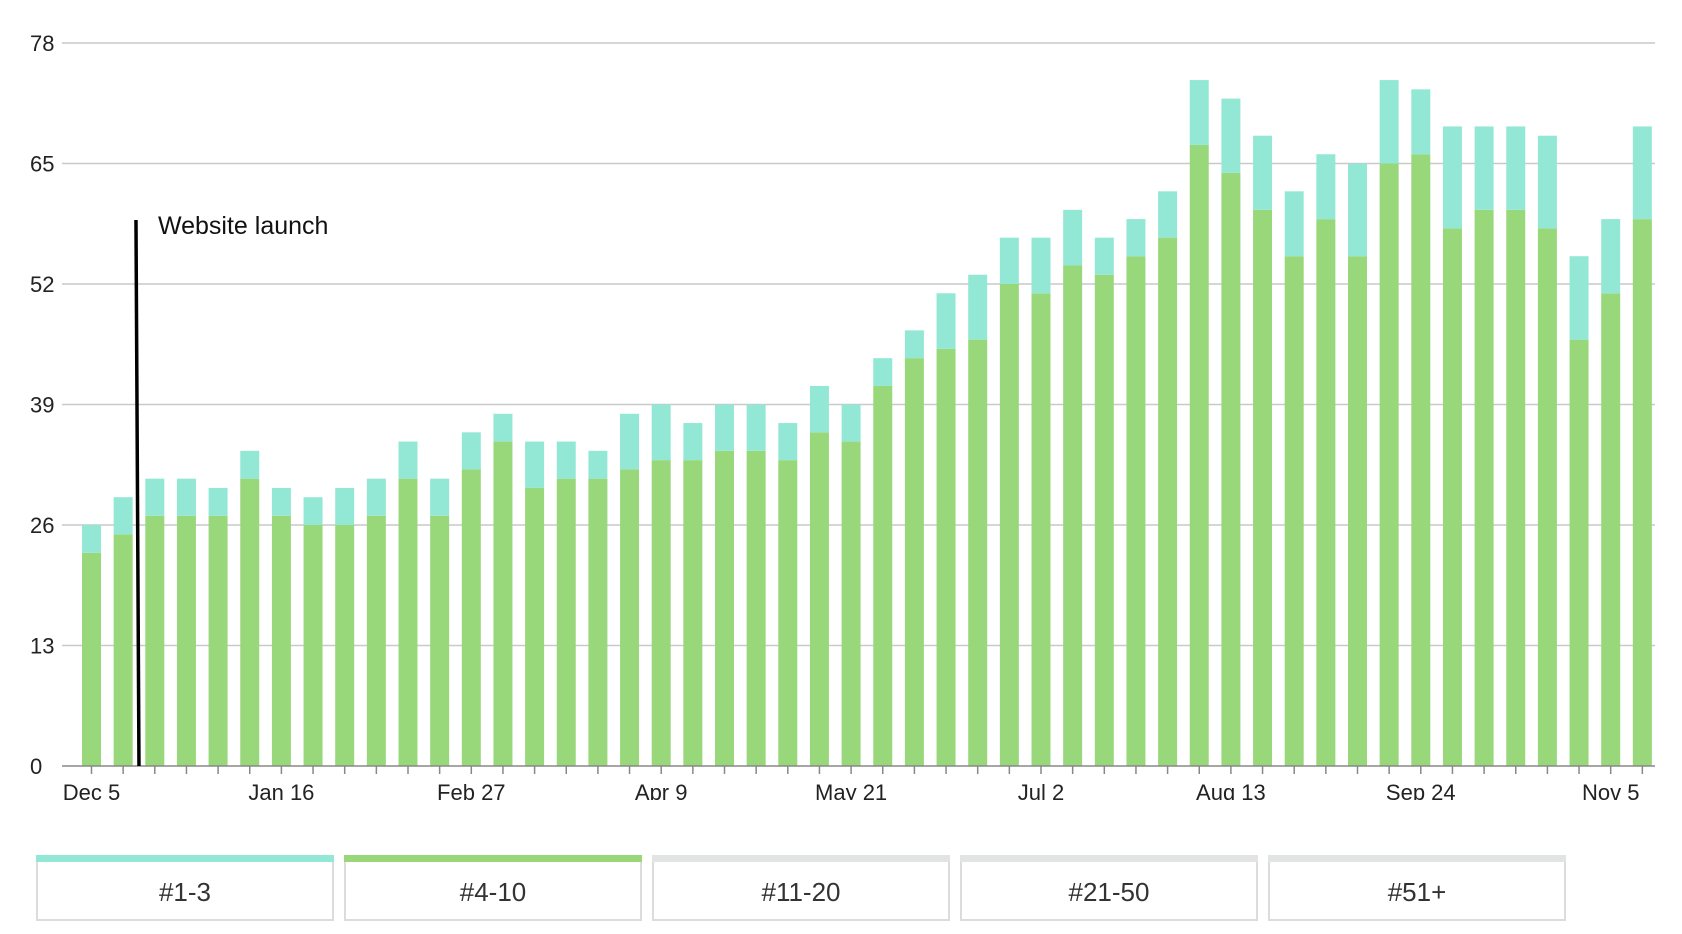 This screenshot has width=1682, height=934. I want to click on legend: #1-3 #4-10 #11-20 #21-50 #51+, so click(840, 890).